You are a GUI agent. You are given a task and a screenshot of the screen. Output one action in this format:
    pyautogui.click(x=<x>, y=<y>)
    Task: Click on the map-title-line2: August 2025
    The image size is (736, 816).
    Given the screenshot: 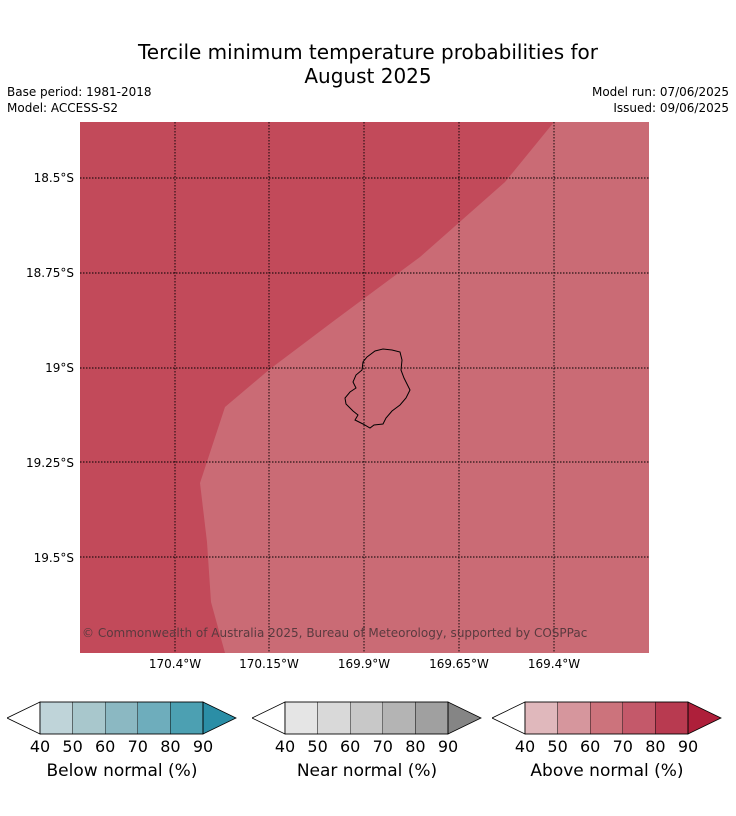 What is the action you would take?
    pyautogui.click(x=368, y=76)
    